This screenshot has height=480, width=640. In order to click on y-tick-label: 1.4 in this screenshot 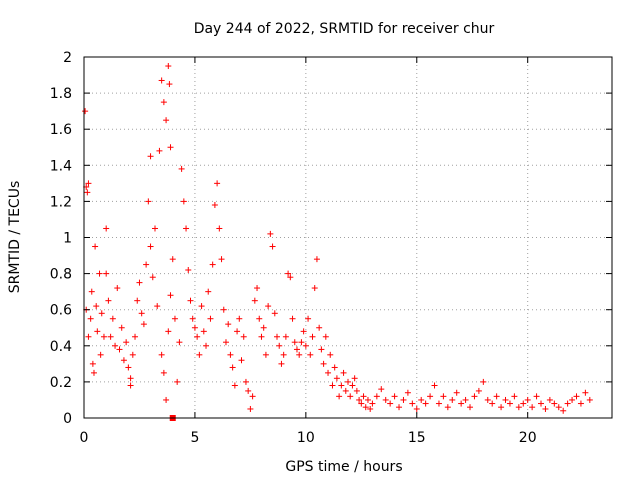, I will do `click(61, 166)`.